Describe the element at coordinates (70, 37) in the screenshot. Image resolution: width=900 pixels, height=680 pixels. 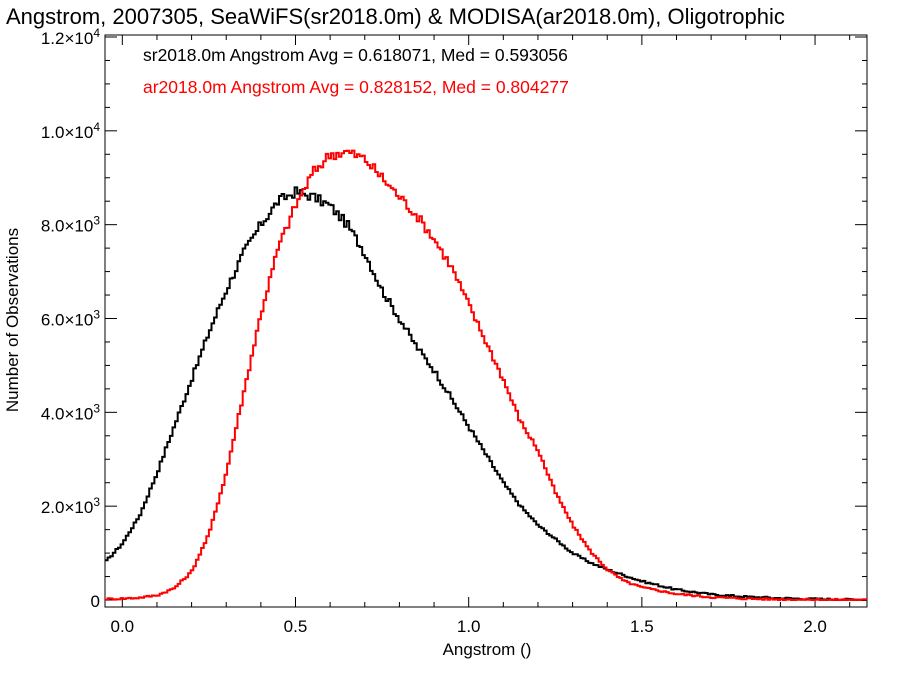
I see `y-tick-label: 1.2×10⁴` at that location.